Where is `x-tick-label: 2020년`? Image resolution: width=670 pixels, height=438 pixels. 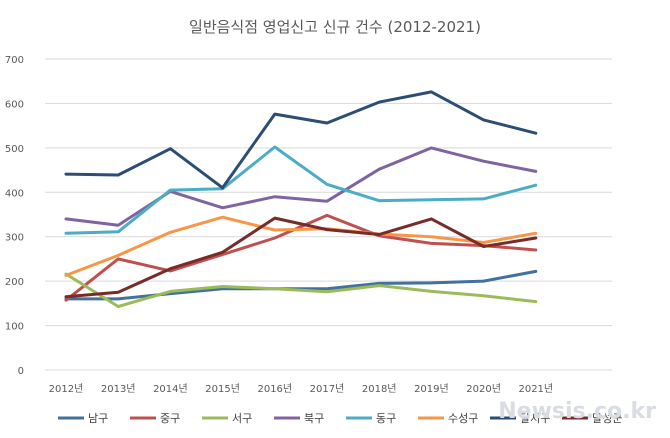 x-tick-label: 2020년 is located at coordinates (483, 389).